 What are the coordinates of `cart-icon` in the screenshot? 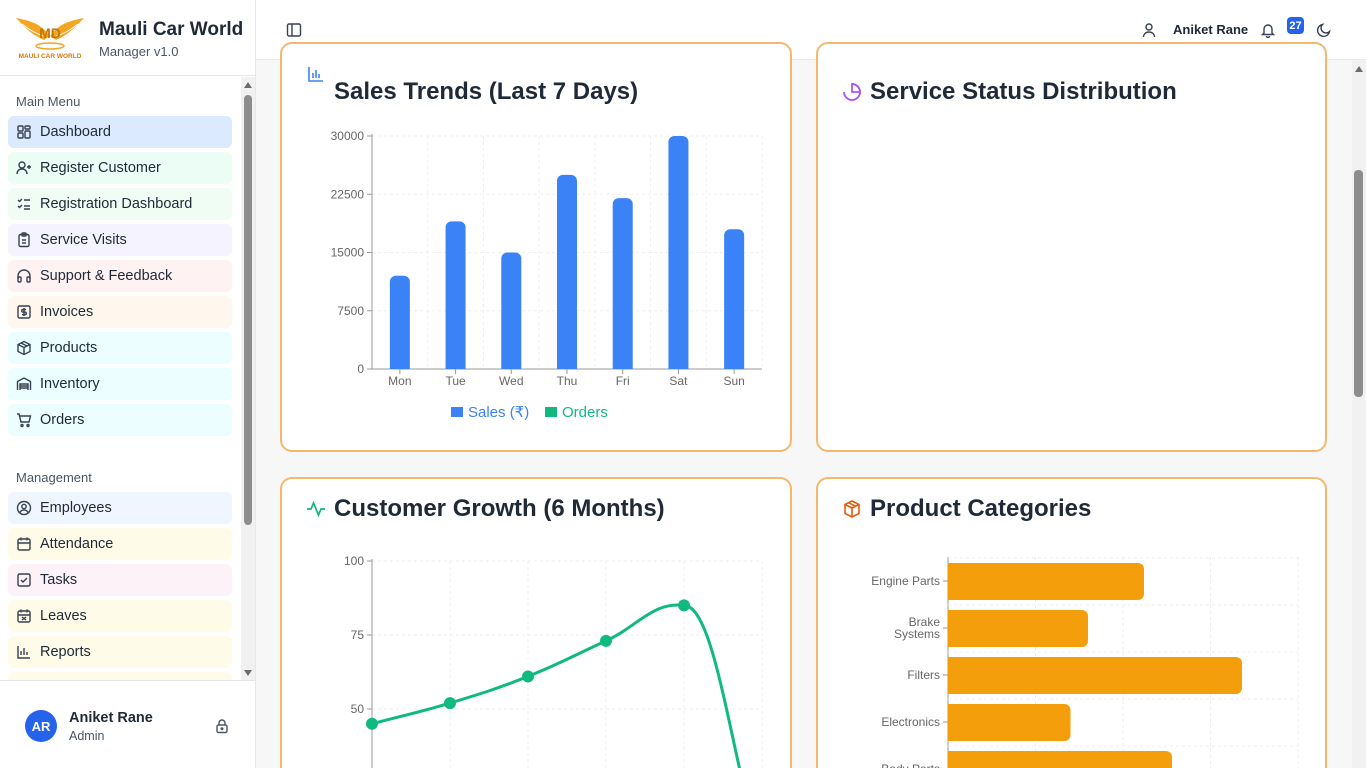 It's located at (24, 420).